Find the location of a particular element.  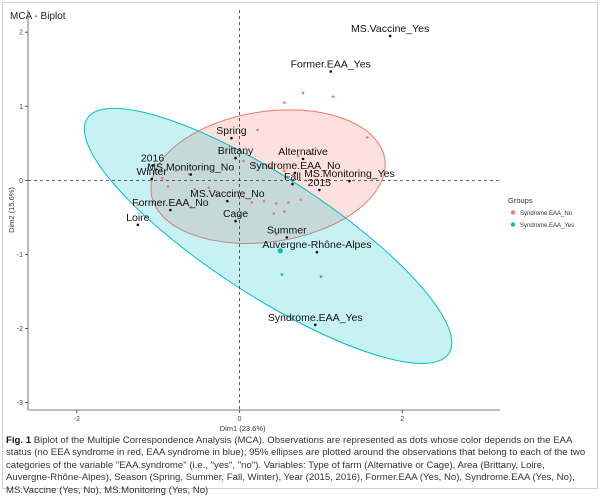

confidence-ellipse-syndrome-eaa-no is located at coordinates (268, 176).